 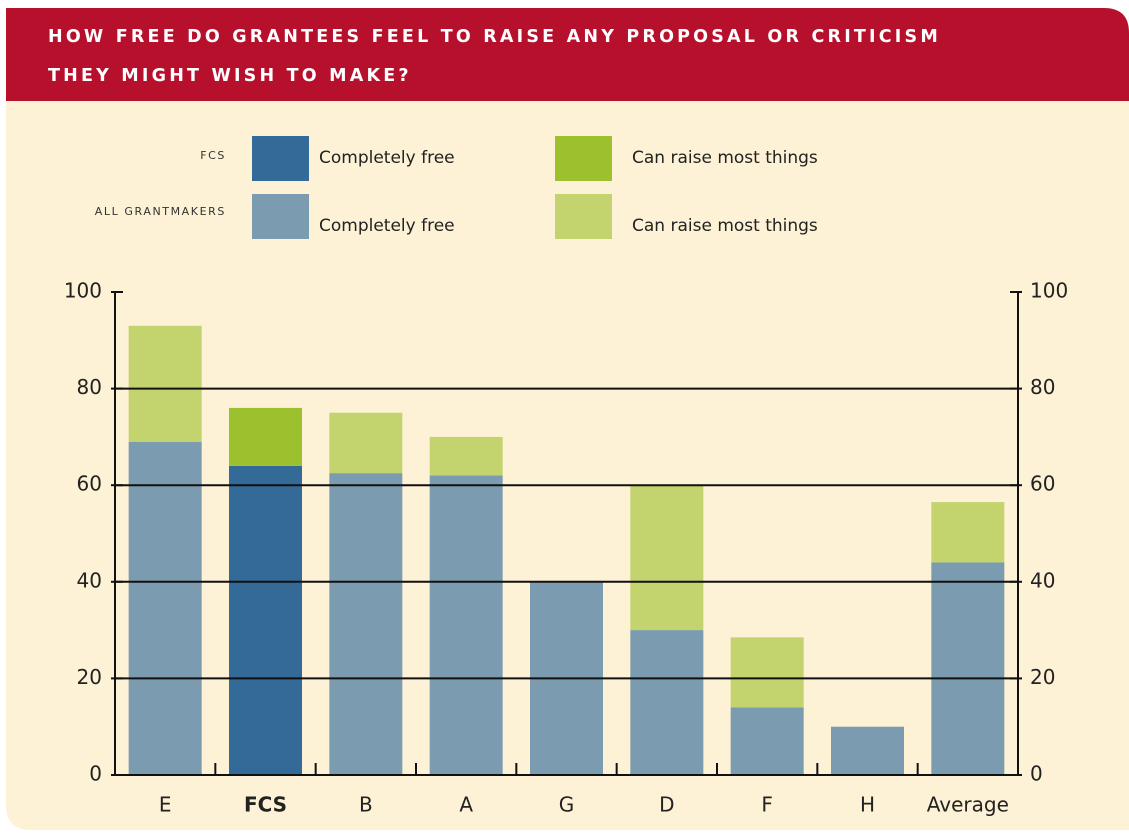 What do you see at coordinates (1036, 774) in the screenshot?
I see `y2-tick-label: 0` at bounding box center [1036, 774].